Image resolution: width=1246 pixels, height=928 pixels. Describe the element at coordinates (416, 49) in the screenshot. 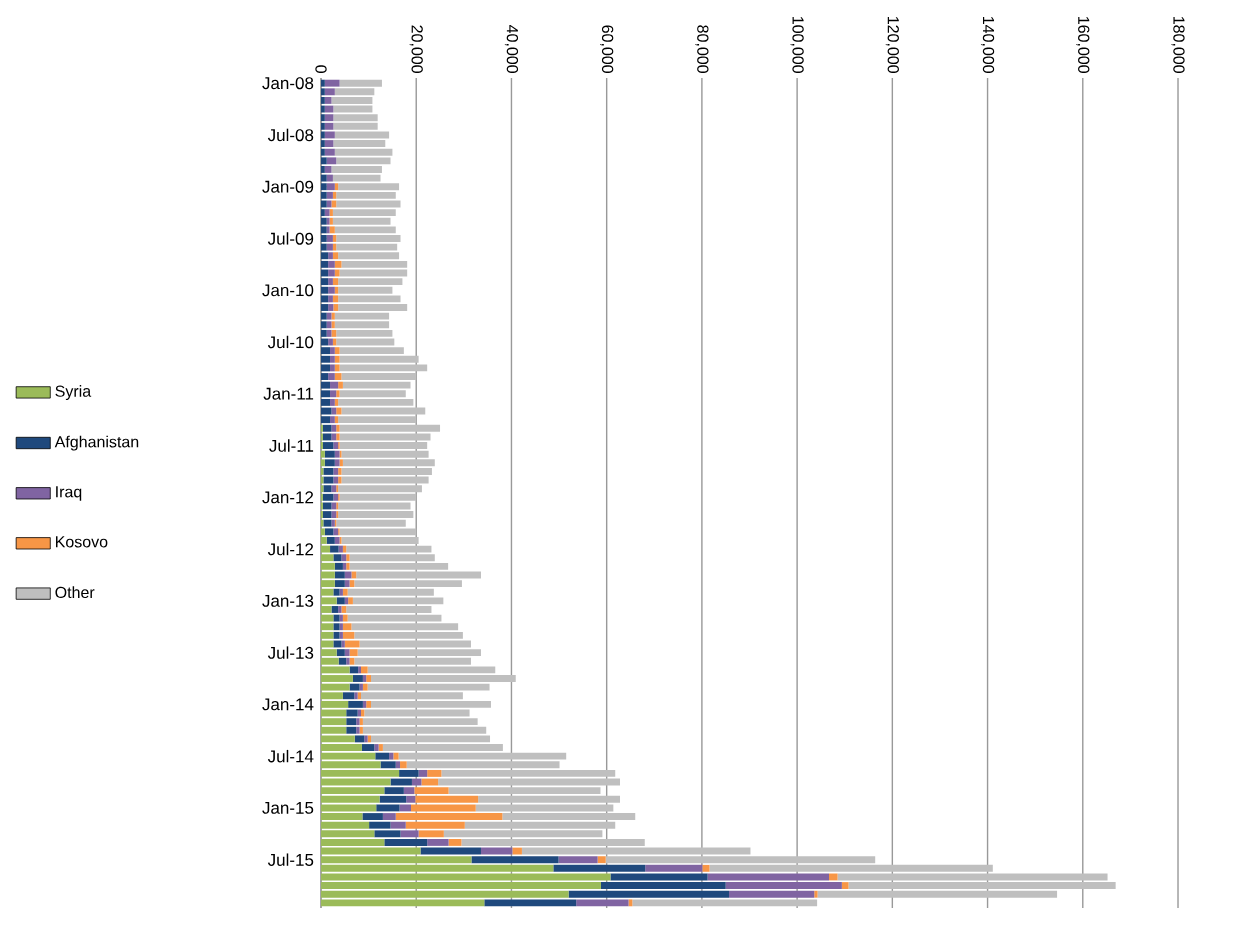

I see `x-tick-label: 20,000` at that location.